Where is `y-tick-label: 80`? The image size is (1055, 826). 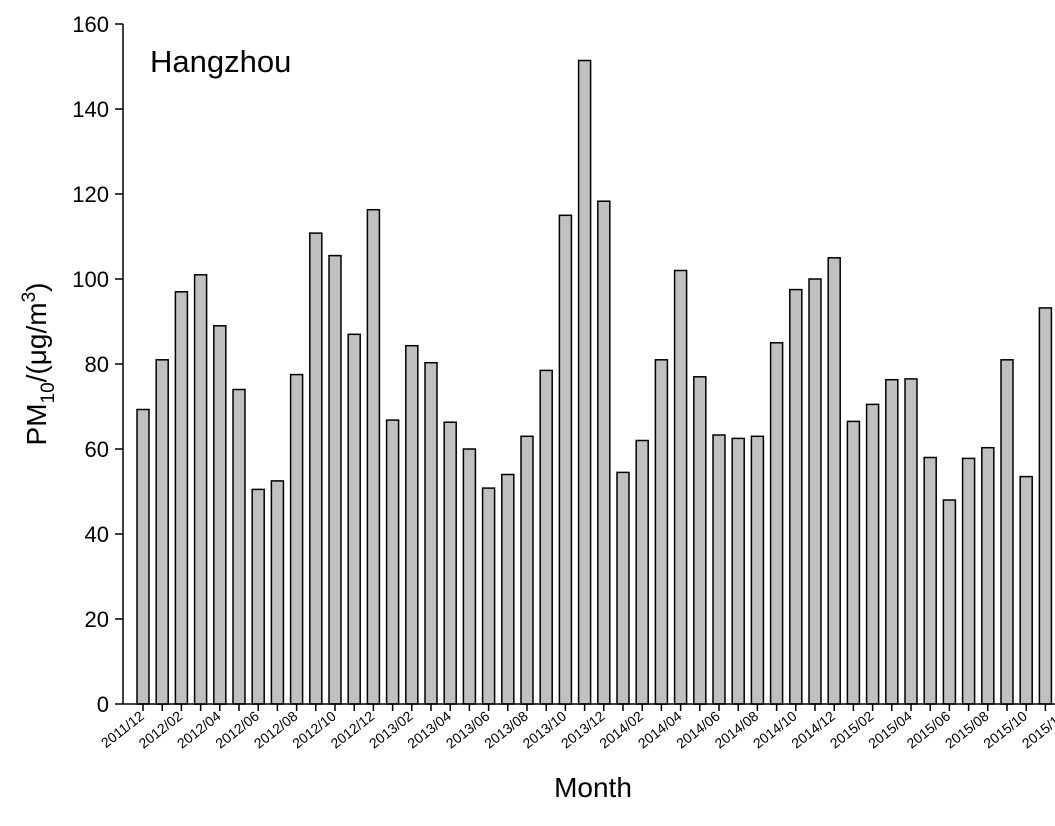
y-tick-label: 80 is located at coordinates (97, 364).